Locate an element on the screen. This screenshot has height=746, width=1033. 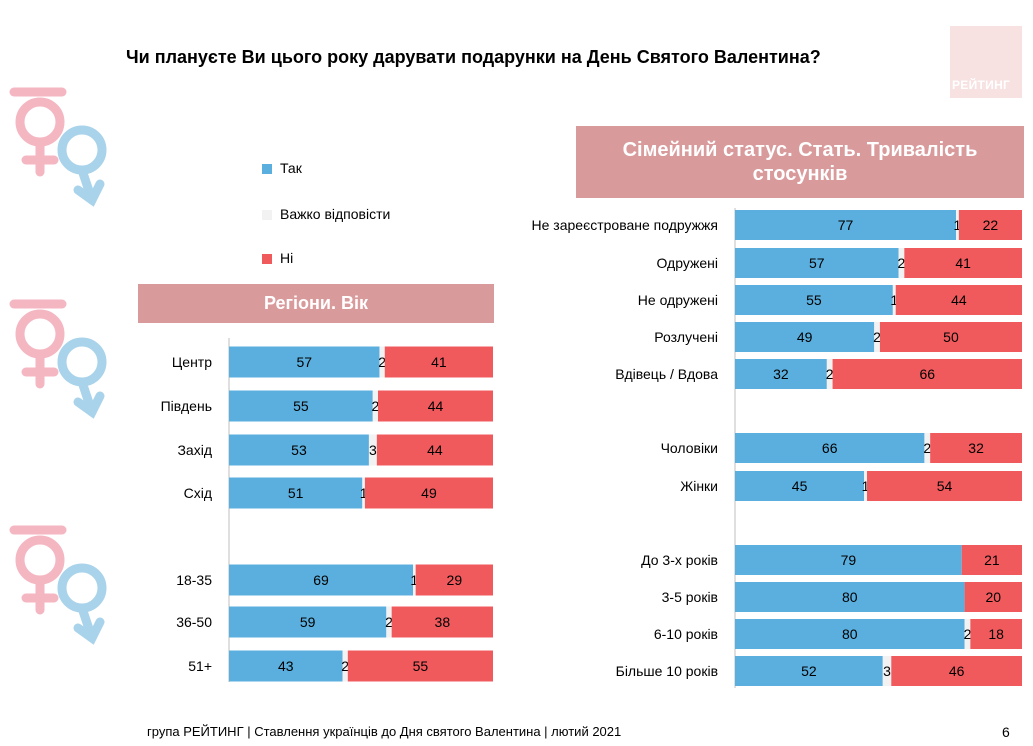
category-label: Вдівець / Вдова is located at coordinates (666, 374).